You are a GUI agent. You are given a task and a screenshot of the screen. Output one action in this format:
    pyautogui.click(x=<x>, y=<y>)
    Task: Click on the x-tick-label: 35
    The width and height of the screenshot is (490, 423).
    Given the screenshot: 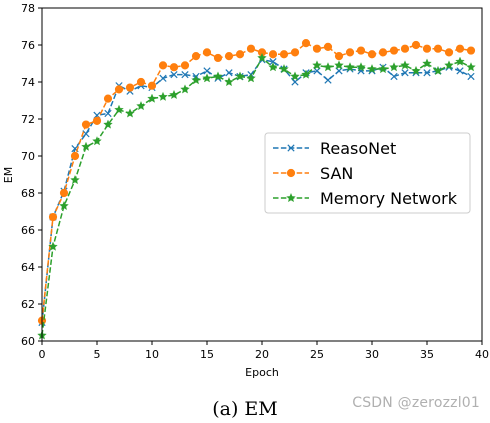 What is the action you would take?
    pyautogui.click(x=427, y=354)
    